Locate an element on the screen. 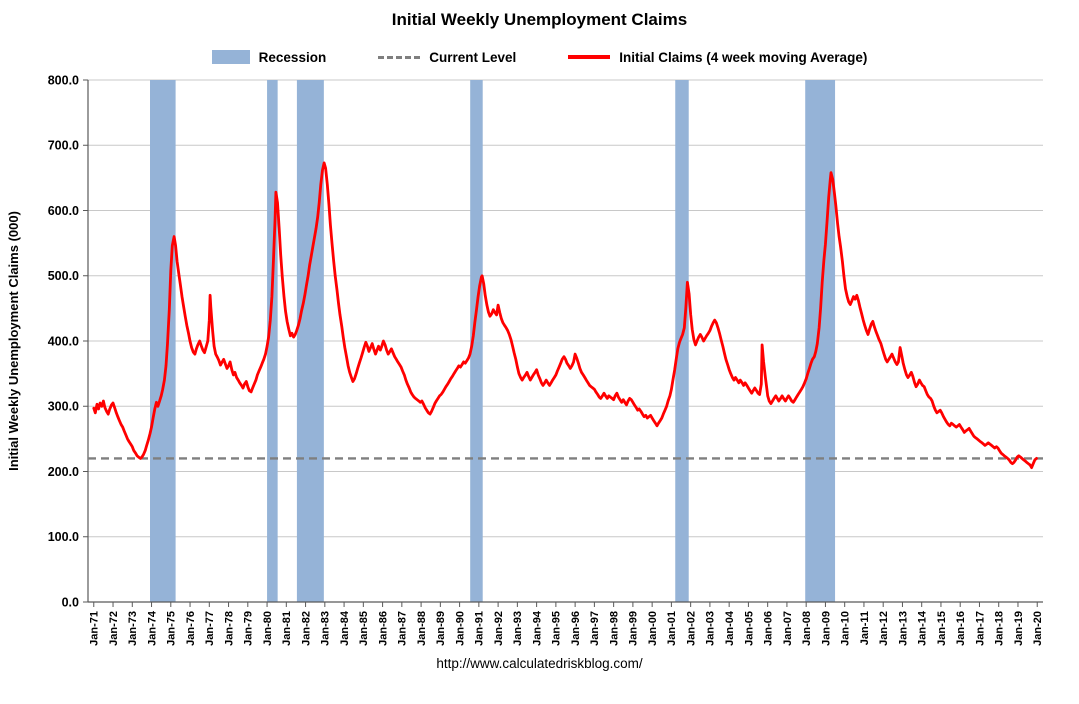  x-tick-label: Jan-17 is located at coordinates (980, 628).